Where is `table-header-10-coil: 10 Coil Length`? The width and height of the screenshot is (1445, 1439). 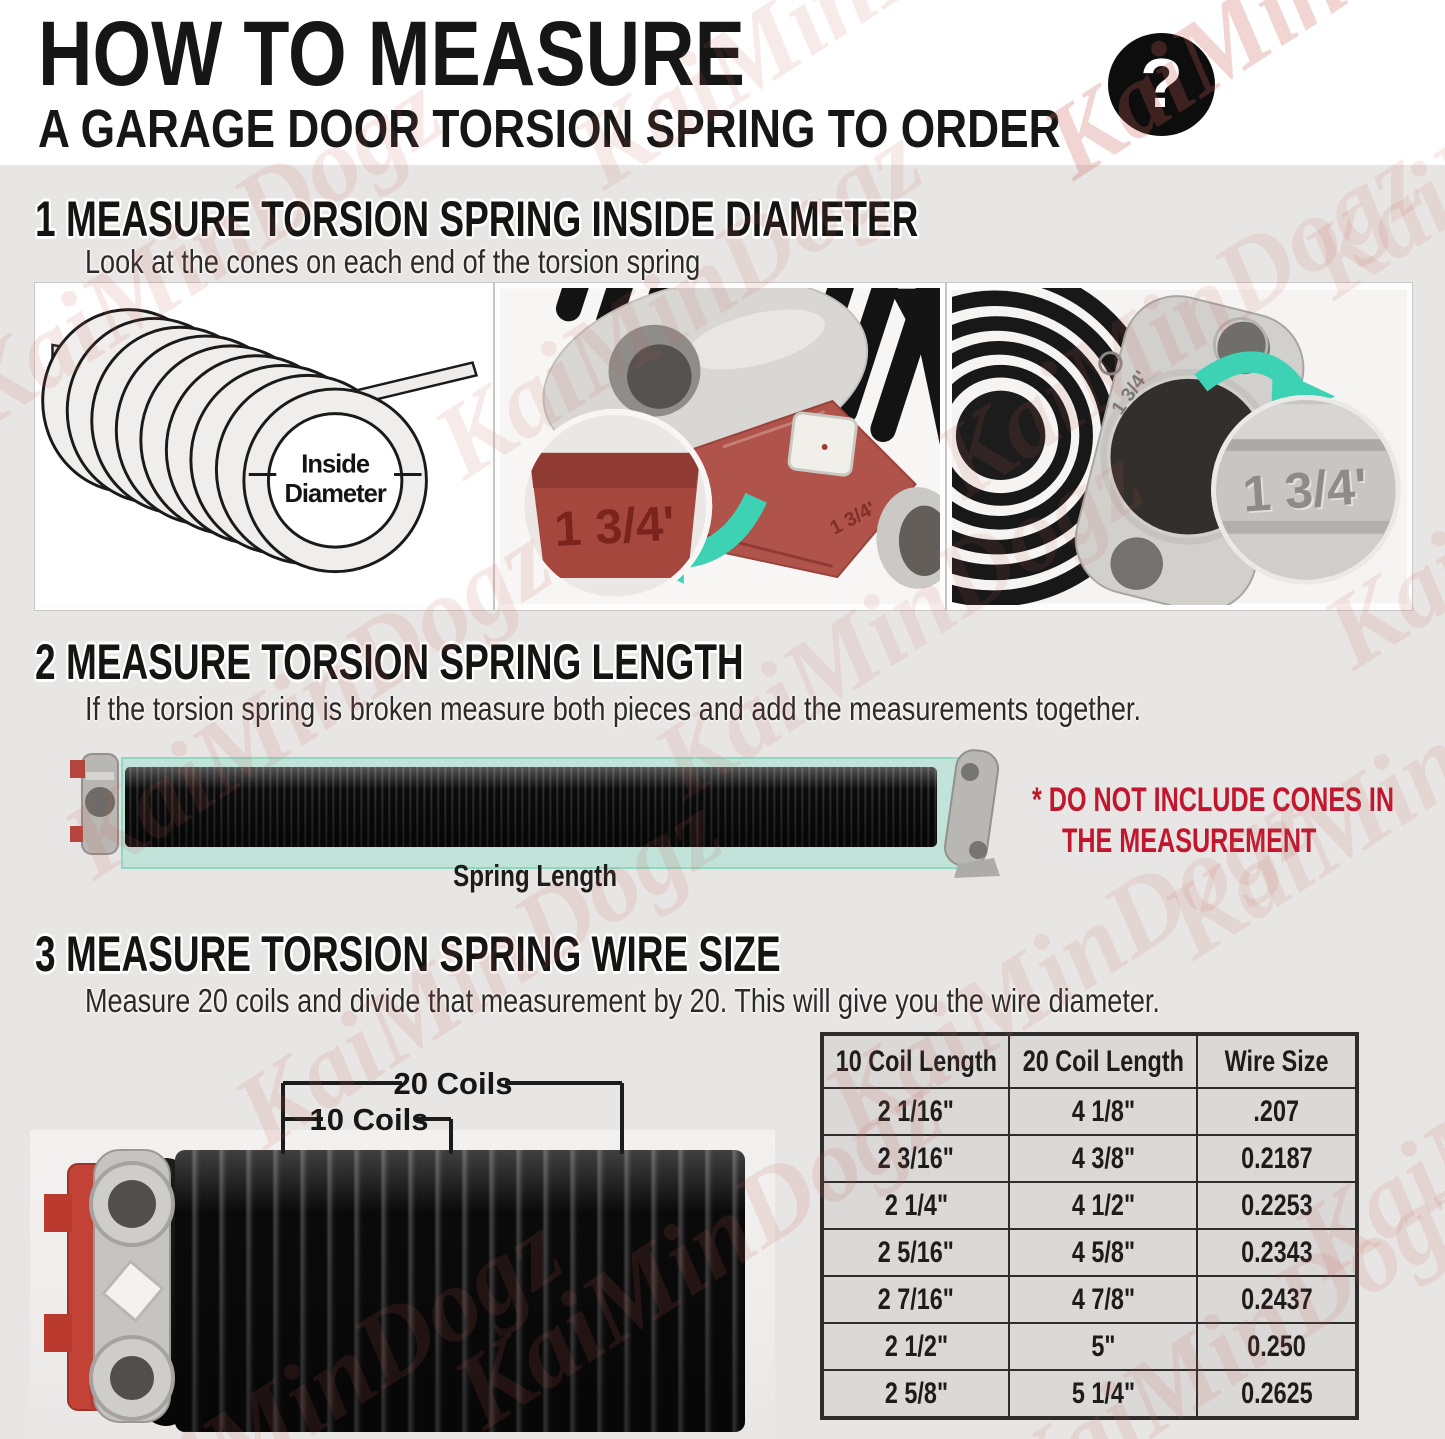 table-header-10-coil: 10 Coil Length is located at coordinates (916, 1061).